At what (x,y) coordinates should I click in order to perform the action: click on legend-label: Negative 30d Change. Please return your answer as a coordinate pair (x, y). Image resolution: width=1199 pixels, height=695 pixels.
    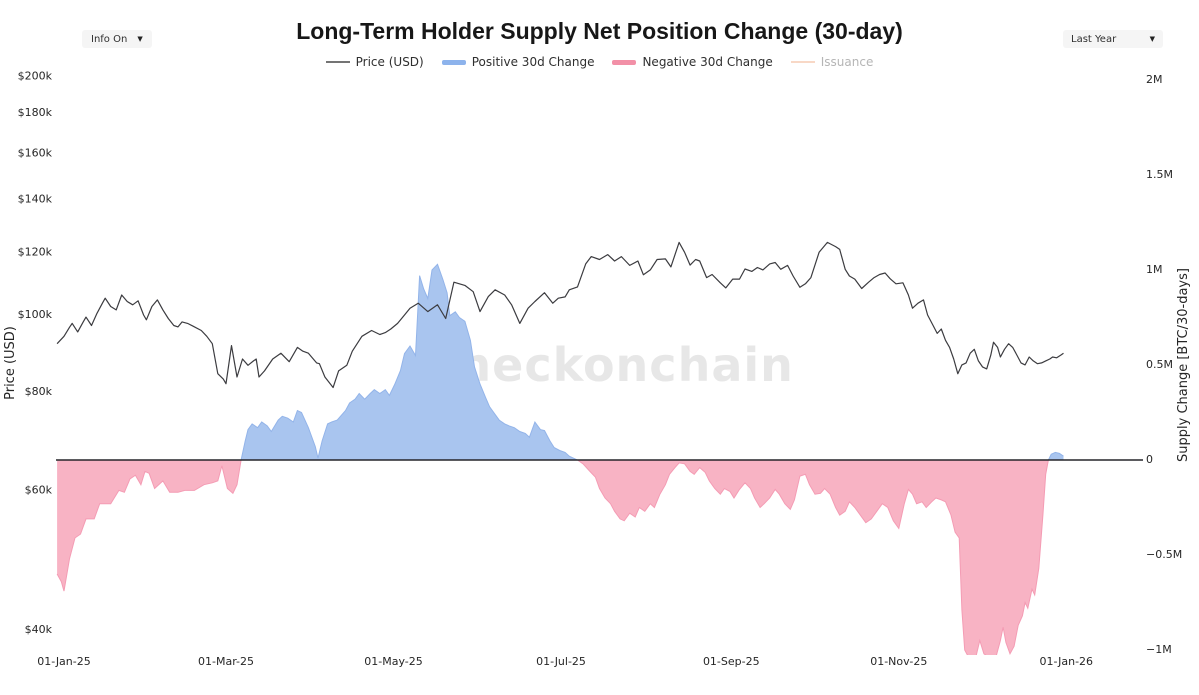
    Looking at the image, I should click on (707, 62).